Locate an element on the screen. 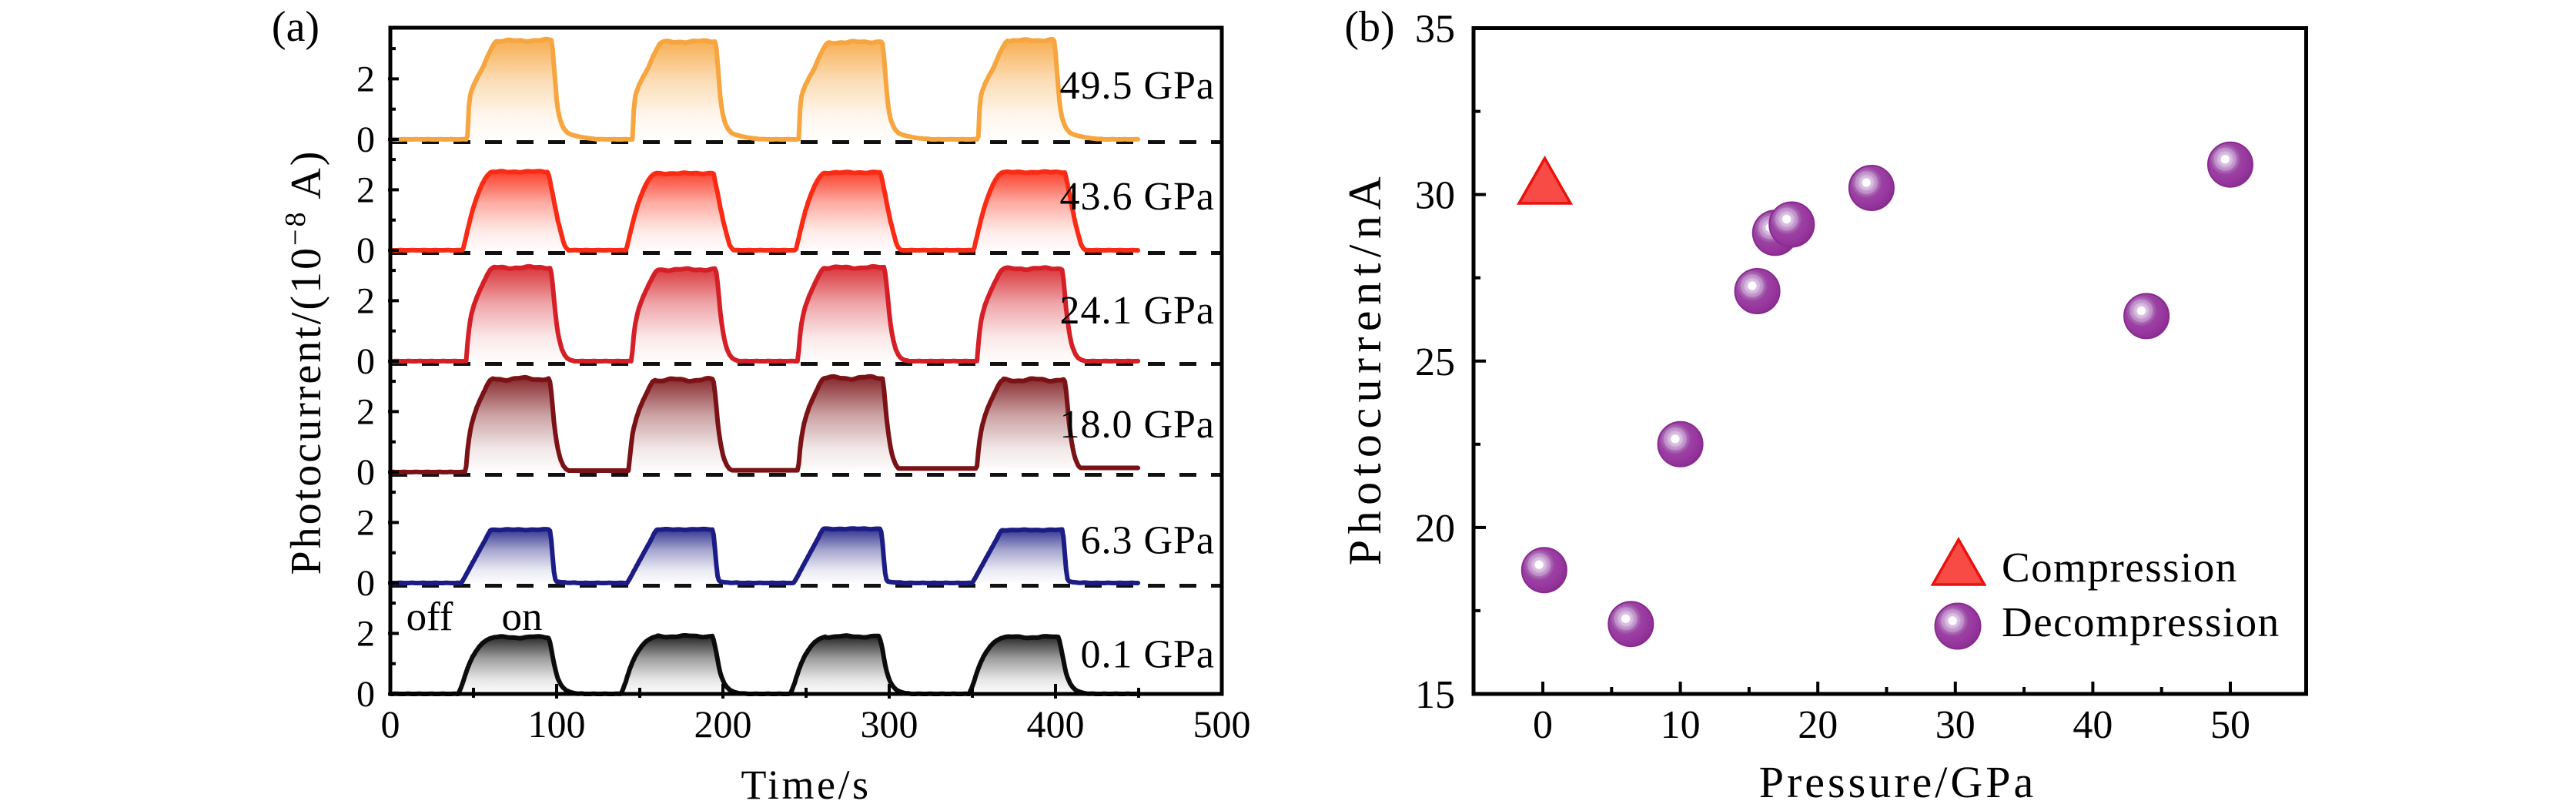 The height and width of the screenshot is (811, 2576). svg-text: 10 is located at coordinates (1681, 725).